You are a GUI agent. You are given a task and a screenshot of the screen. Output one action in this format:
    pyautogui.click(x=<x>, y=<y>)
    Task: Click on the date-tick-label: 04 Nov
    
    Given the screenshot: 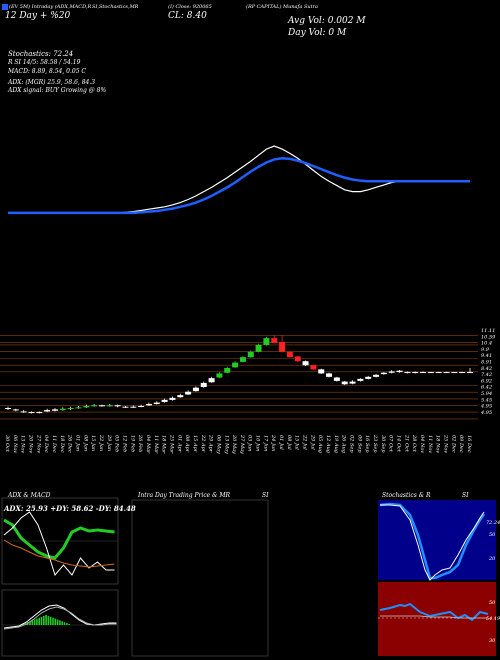 What is the action you would take?
    pyautogui.click(x=422, y=444)
    